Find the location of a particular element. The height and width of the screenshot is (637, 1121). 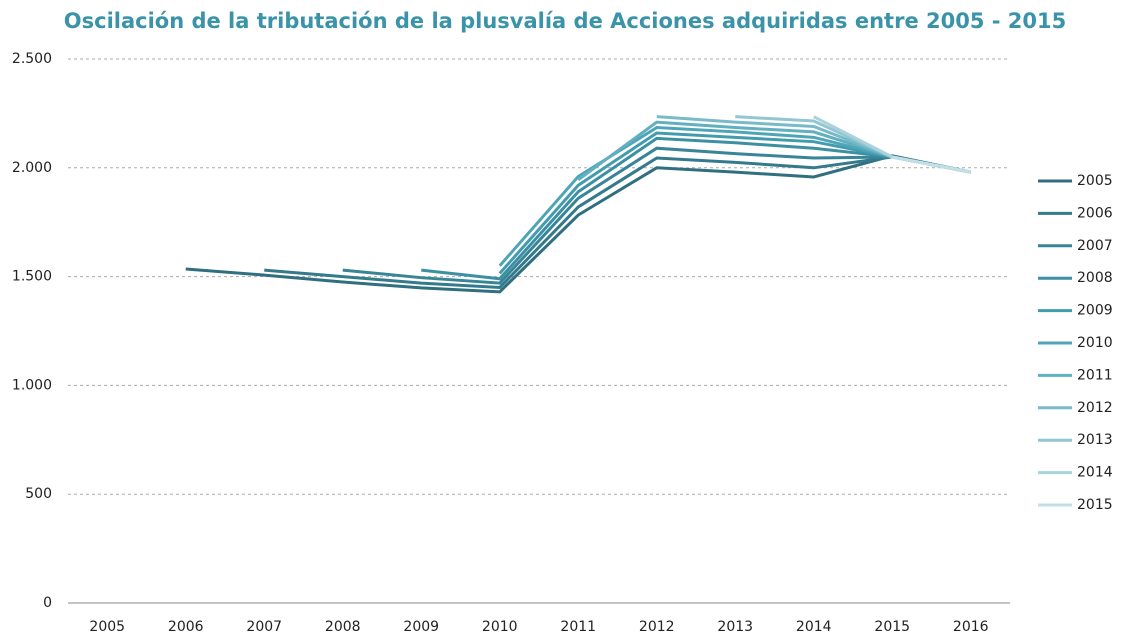

x-tick-label: 2013 is located at coordinates (735, 627).